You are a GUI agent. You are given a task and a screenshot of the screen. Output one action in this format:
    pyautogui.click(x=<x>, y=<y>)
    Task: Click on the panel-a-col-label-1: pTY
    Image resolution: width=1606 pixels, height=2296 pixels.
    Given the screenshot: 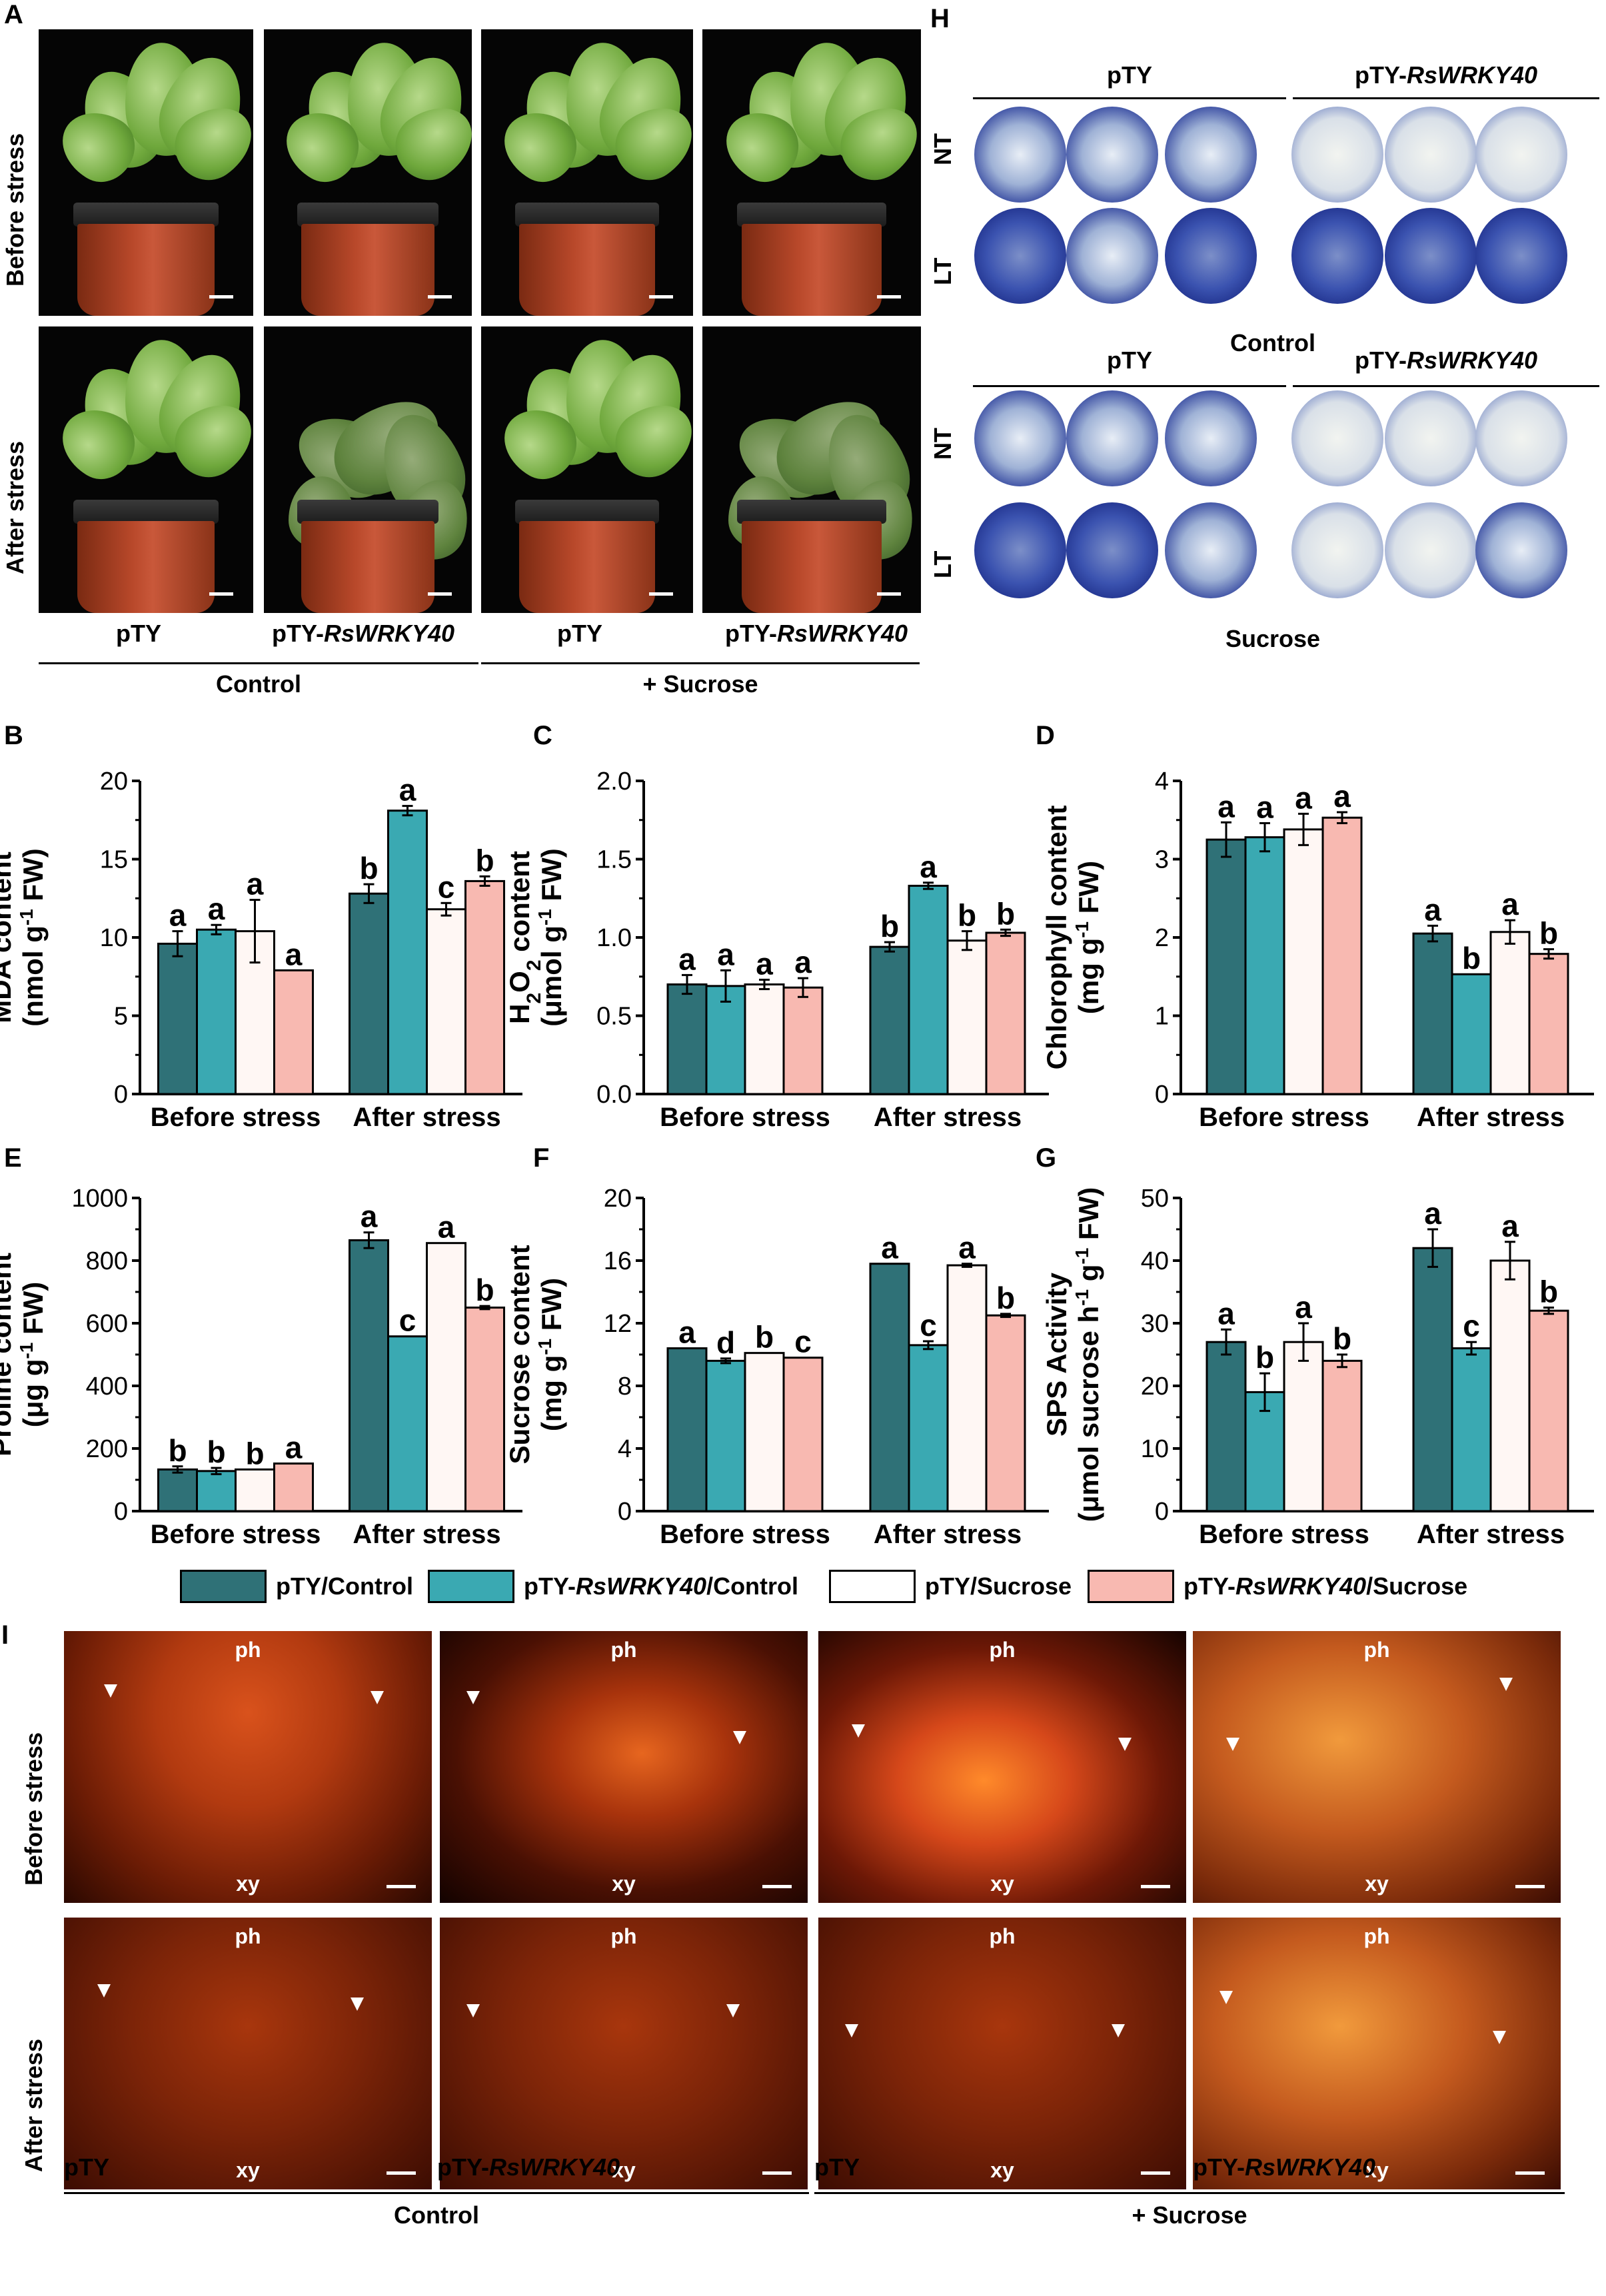 What is the action you would take?
    pyautogui.click(x=138, y=633)
    